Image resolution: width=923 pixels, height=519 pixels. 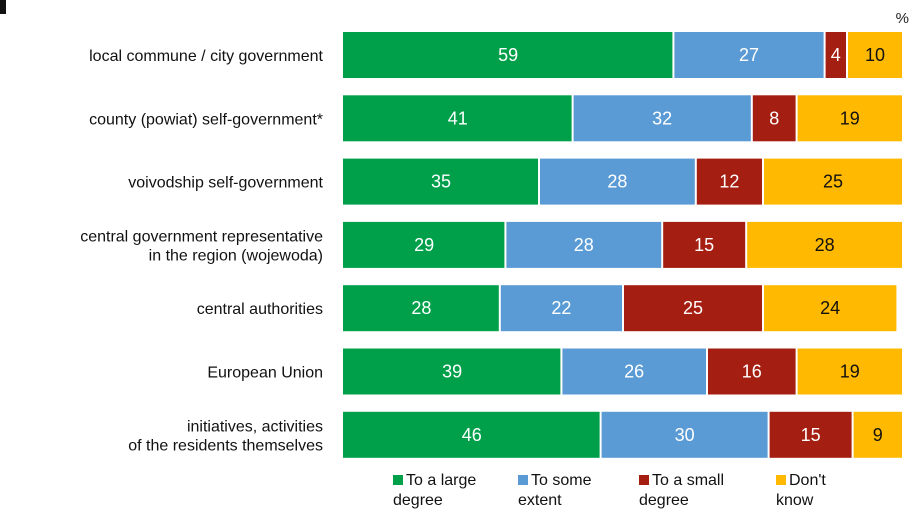 I want to click on value-label: 4, so click(x=836, y=55).